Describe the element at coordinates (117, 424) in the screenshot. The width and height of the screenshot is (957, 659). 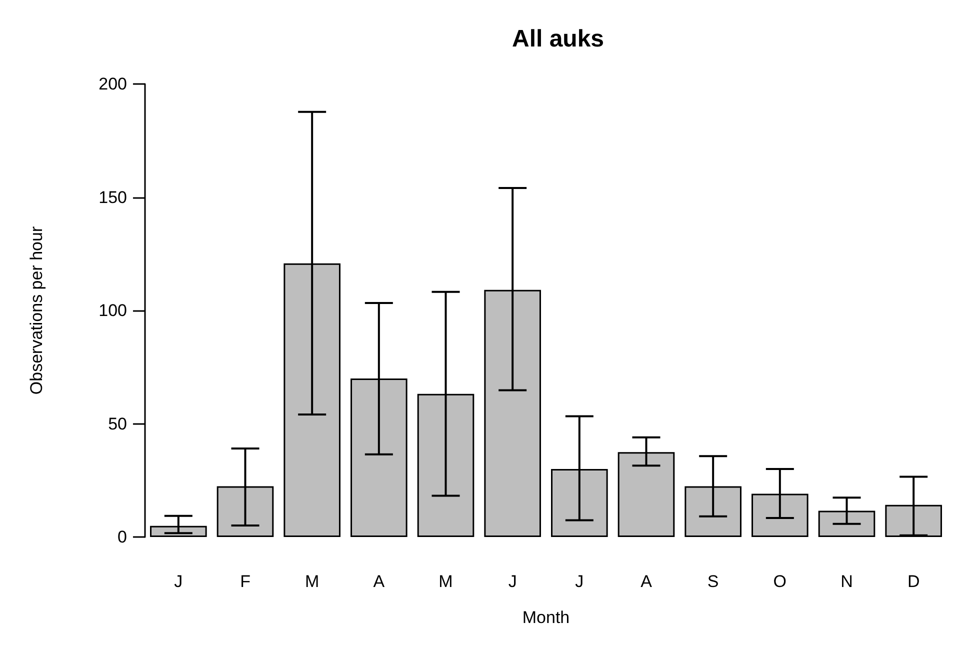
I see `y-tick-label: 50` at that location.